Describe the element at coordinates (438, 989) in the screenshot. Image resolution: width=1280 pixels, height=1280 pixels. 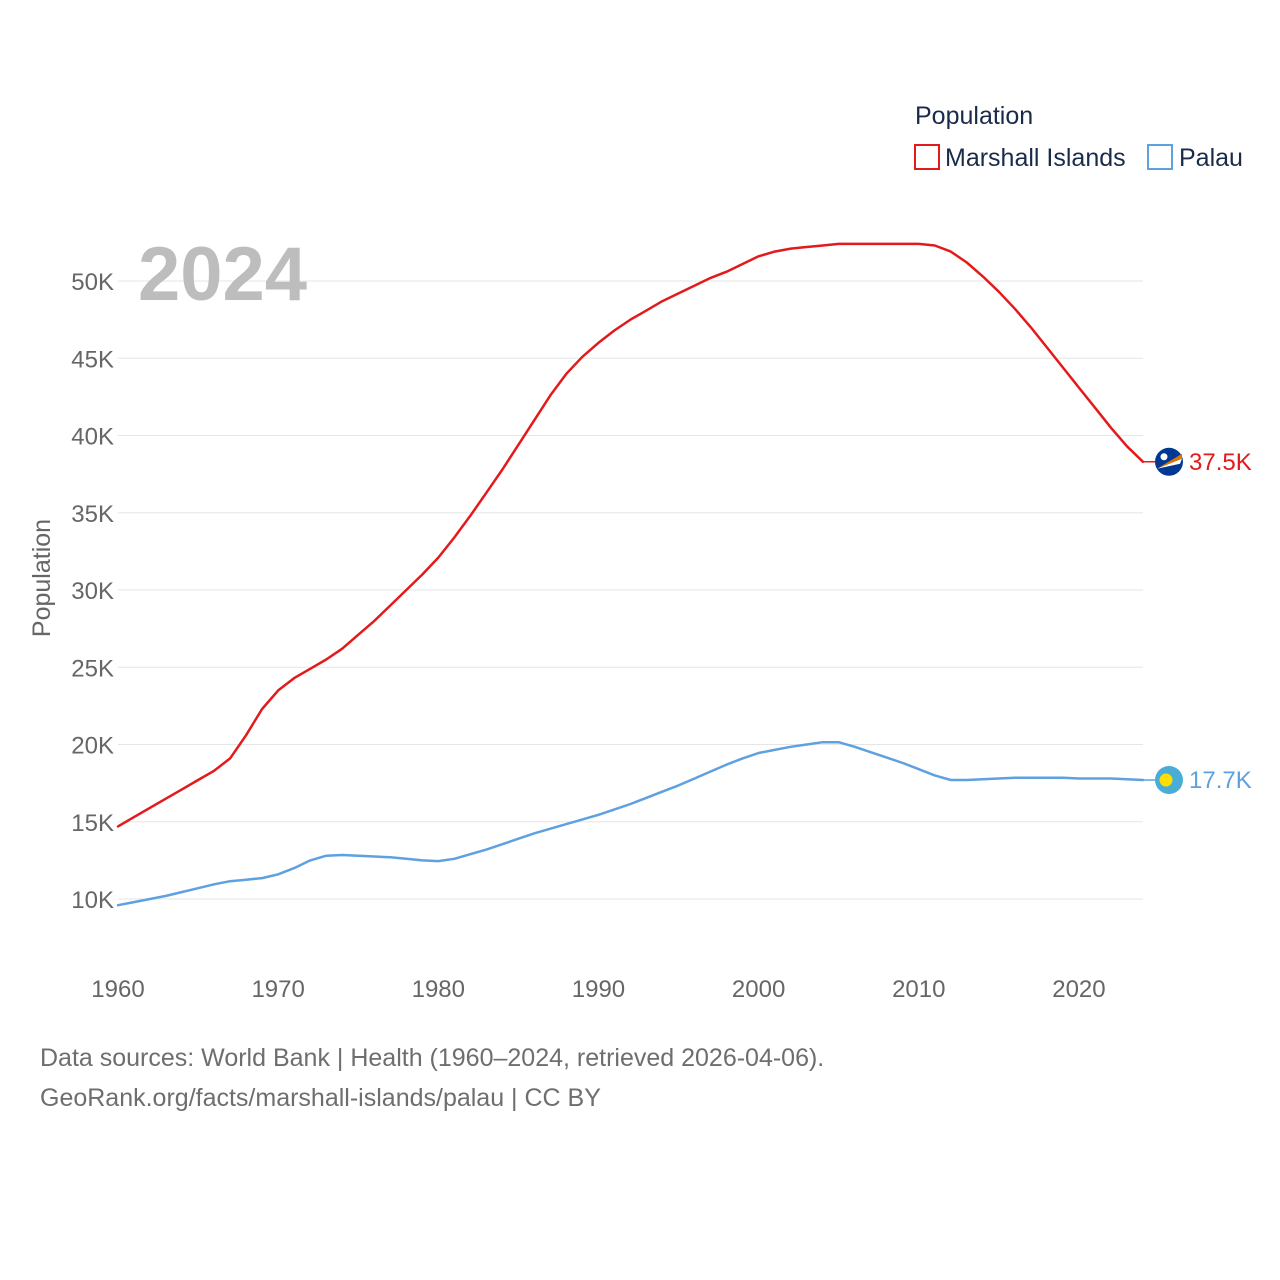
I see `x-tick-label: 1980` at that location.